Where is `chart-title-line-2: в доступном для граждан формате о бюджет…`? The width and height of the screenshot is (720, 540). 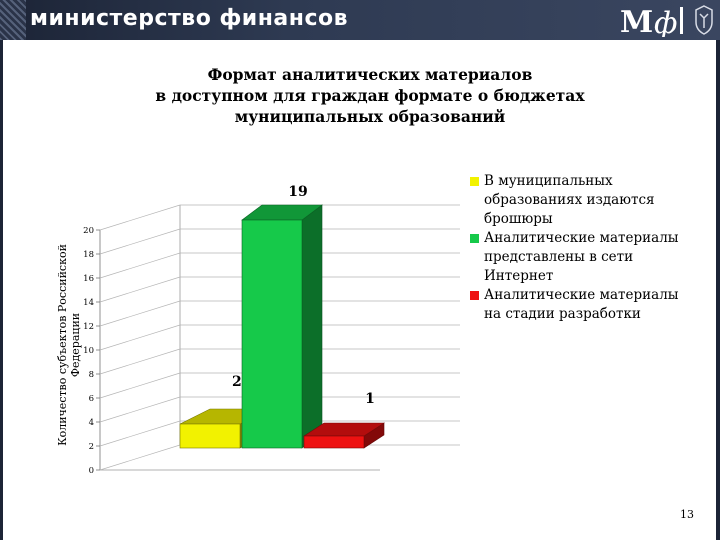 chart-title-line-2: в доступном для граждан формате о бюджет… is located at coordinates (370, 95).